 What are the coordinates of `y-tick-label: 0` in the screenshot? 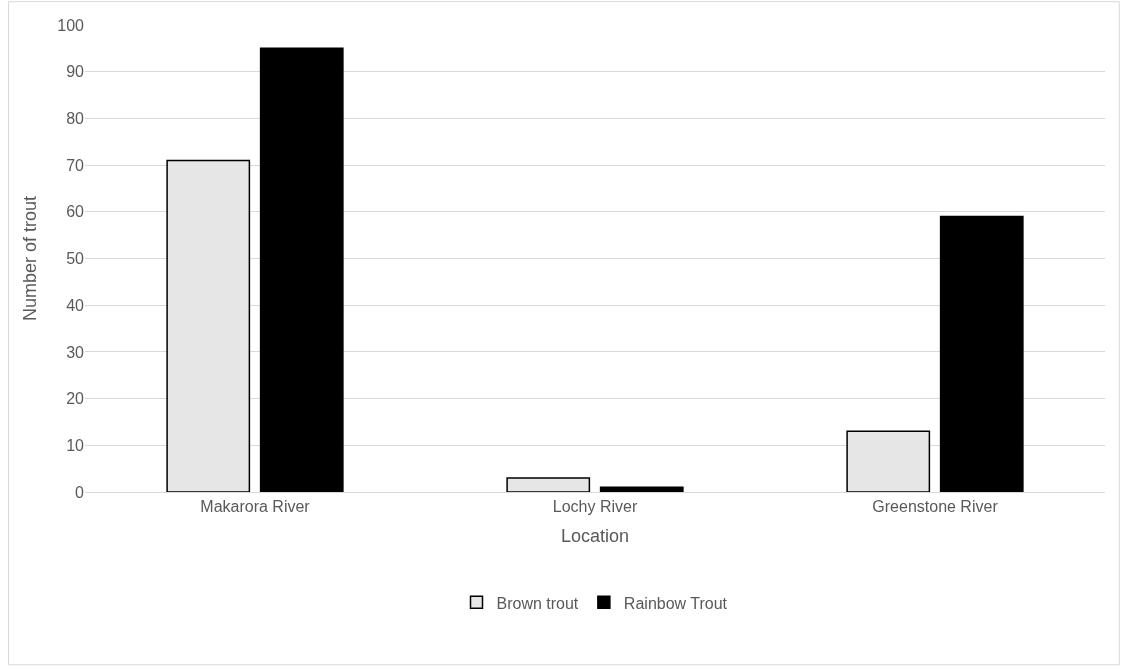 It's located at (80, 492).